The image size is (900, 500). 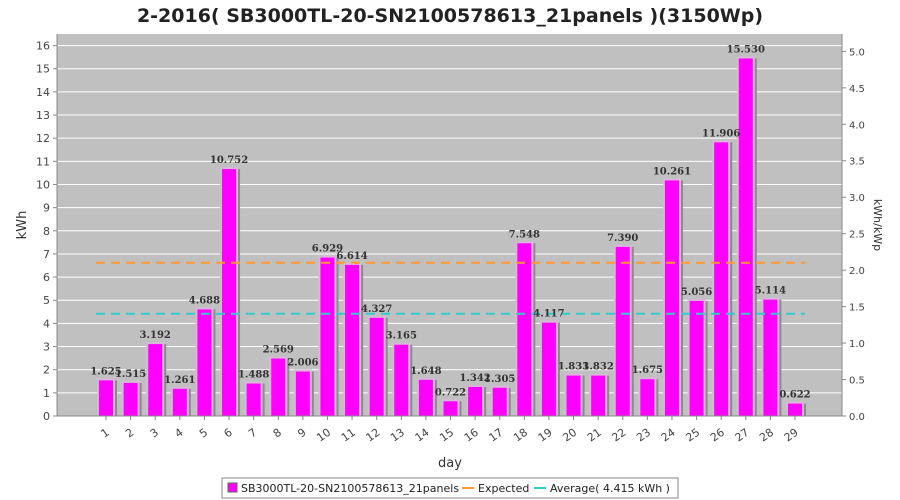 What do you see at coordinates (794, 395) in the screenshot?
I see `bar-value-label: 0.622` at bounding box center [794, 395].